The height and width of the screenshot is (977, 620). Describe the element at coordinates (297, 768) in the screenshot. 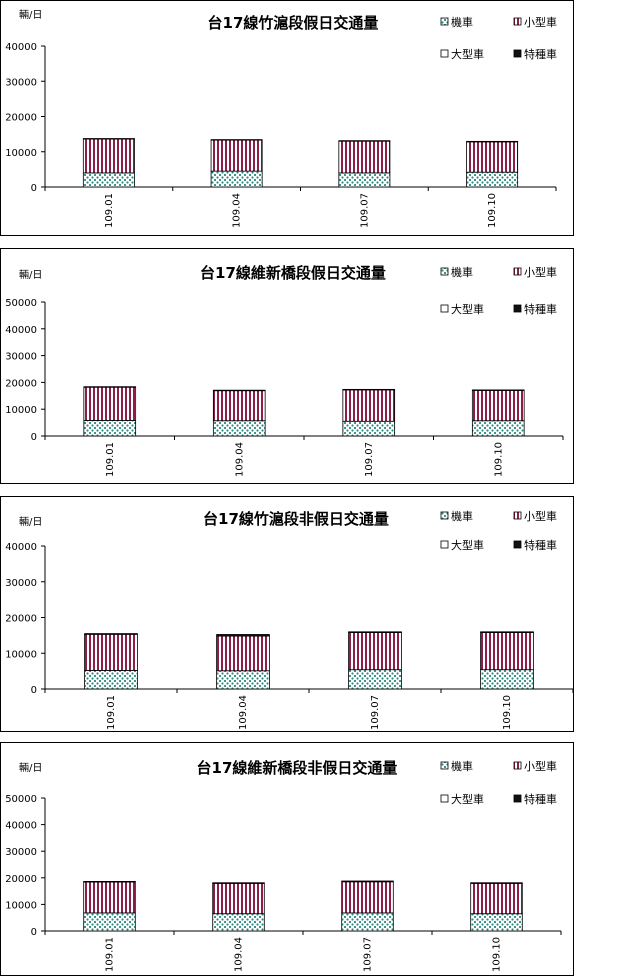

I see `chart-title: 台17線維新橋段非假日交通量` at that location.